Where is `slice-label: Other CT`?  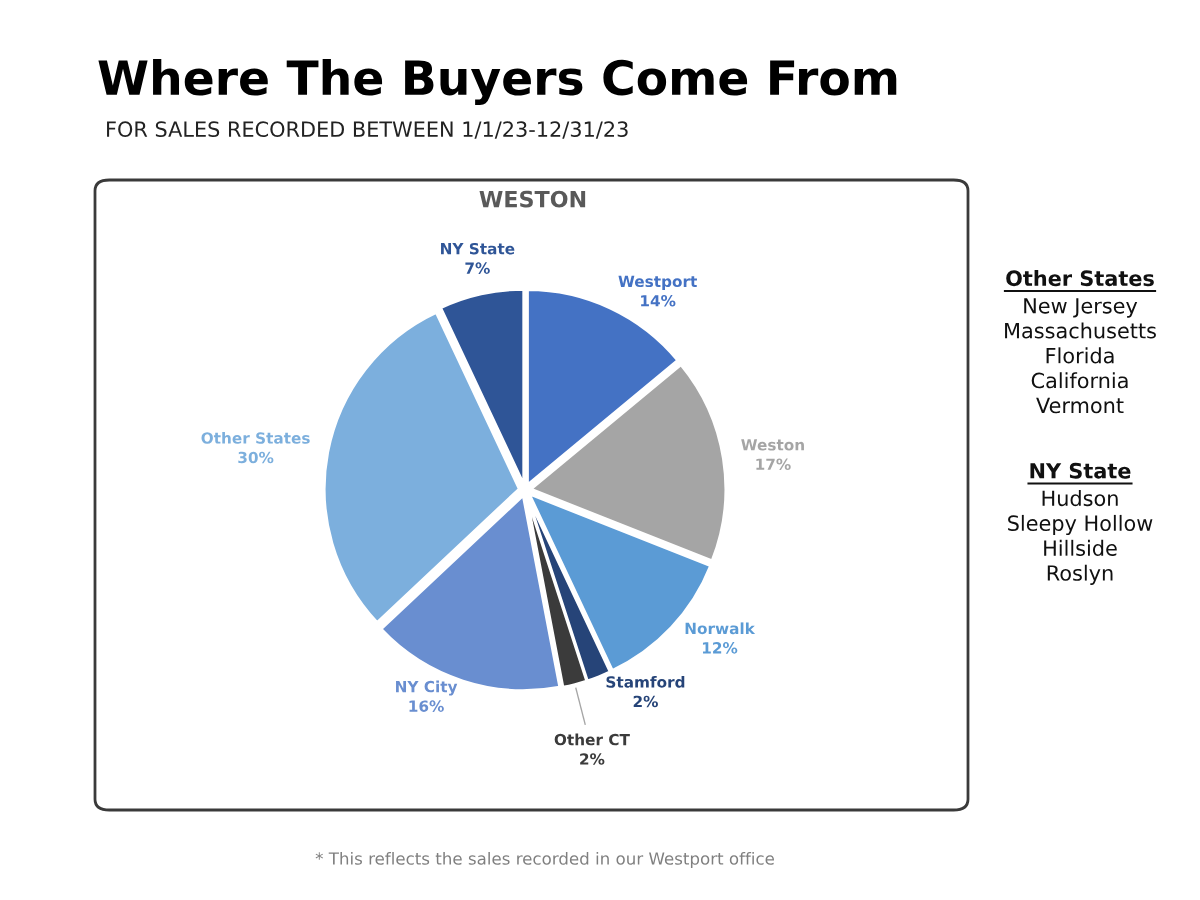
slice-label: Other CT is located at coordinates (592, 739).